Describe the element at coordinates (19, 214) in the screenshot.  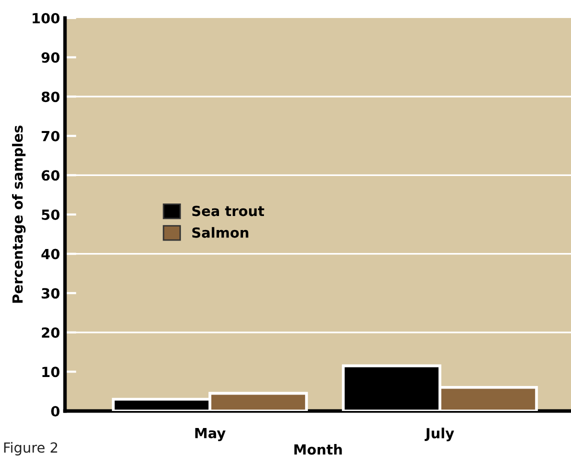
I see `y-axis-title: Percentage of samples` at that location.